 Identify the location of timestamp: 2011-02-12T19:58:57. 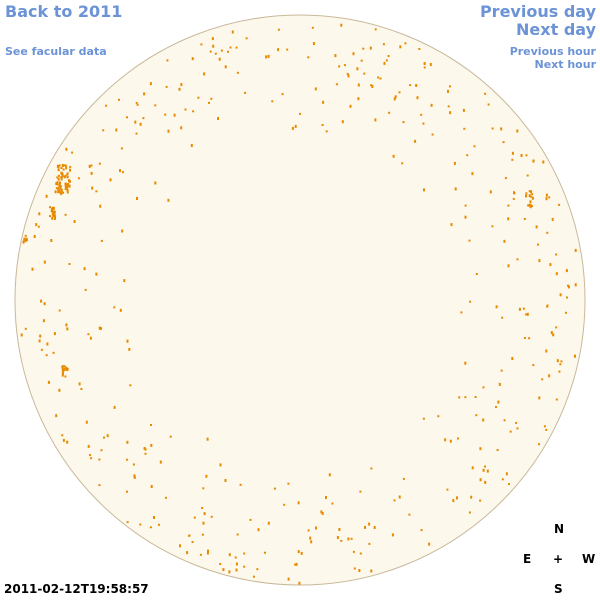
(76, 589).